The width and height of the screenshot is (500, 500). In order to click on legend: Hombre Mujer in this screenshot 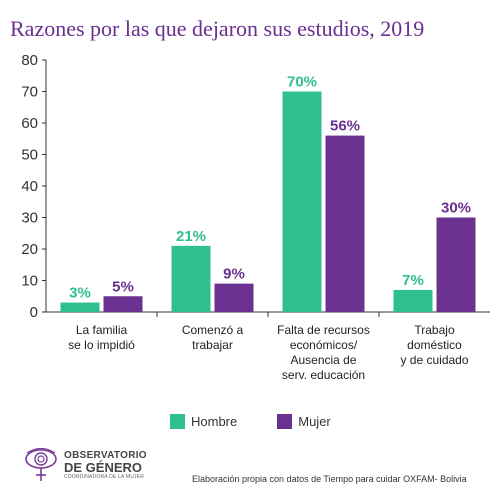, I will do `click(250, 421)`.